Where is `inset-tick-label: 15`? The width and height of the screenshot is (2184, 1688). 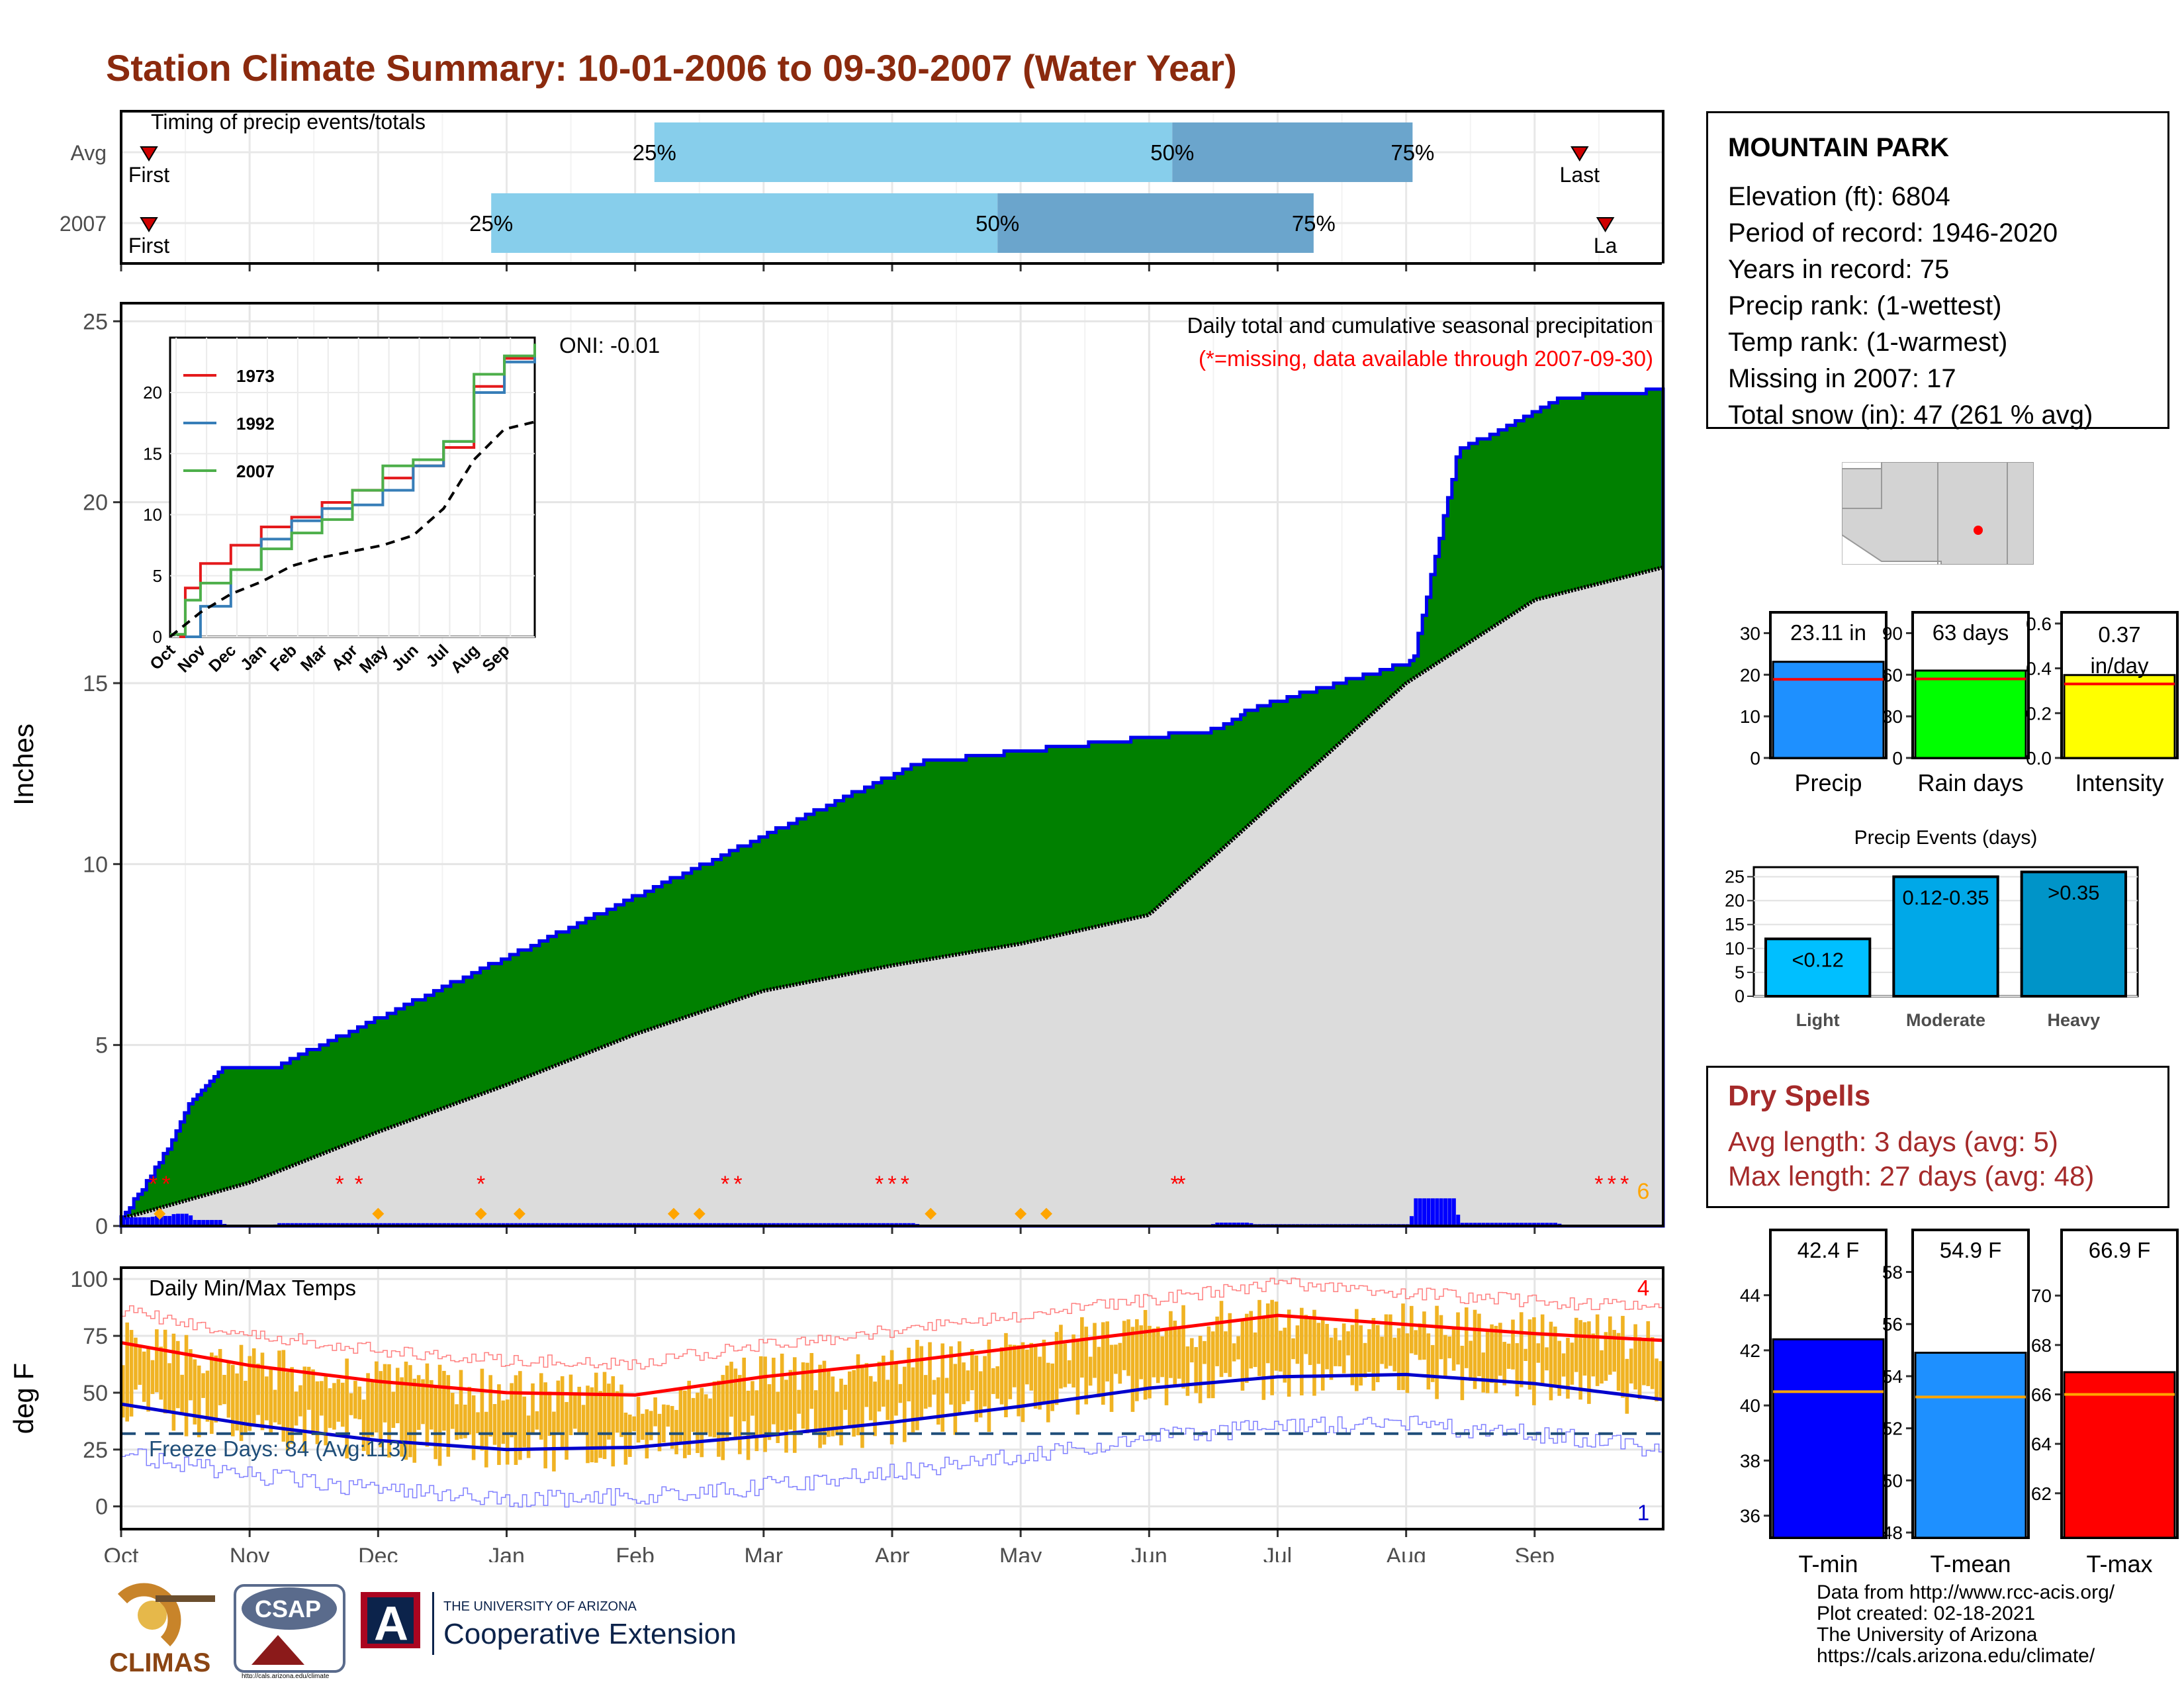 inset-tick-label: 15 is located at coordinates (152, 453).